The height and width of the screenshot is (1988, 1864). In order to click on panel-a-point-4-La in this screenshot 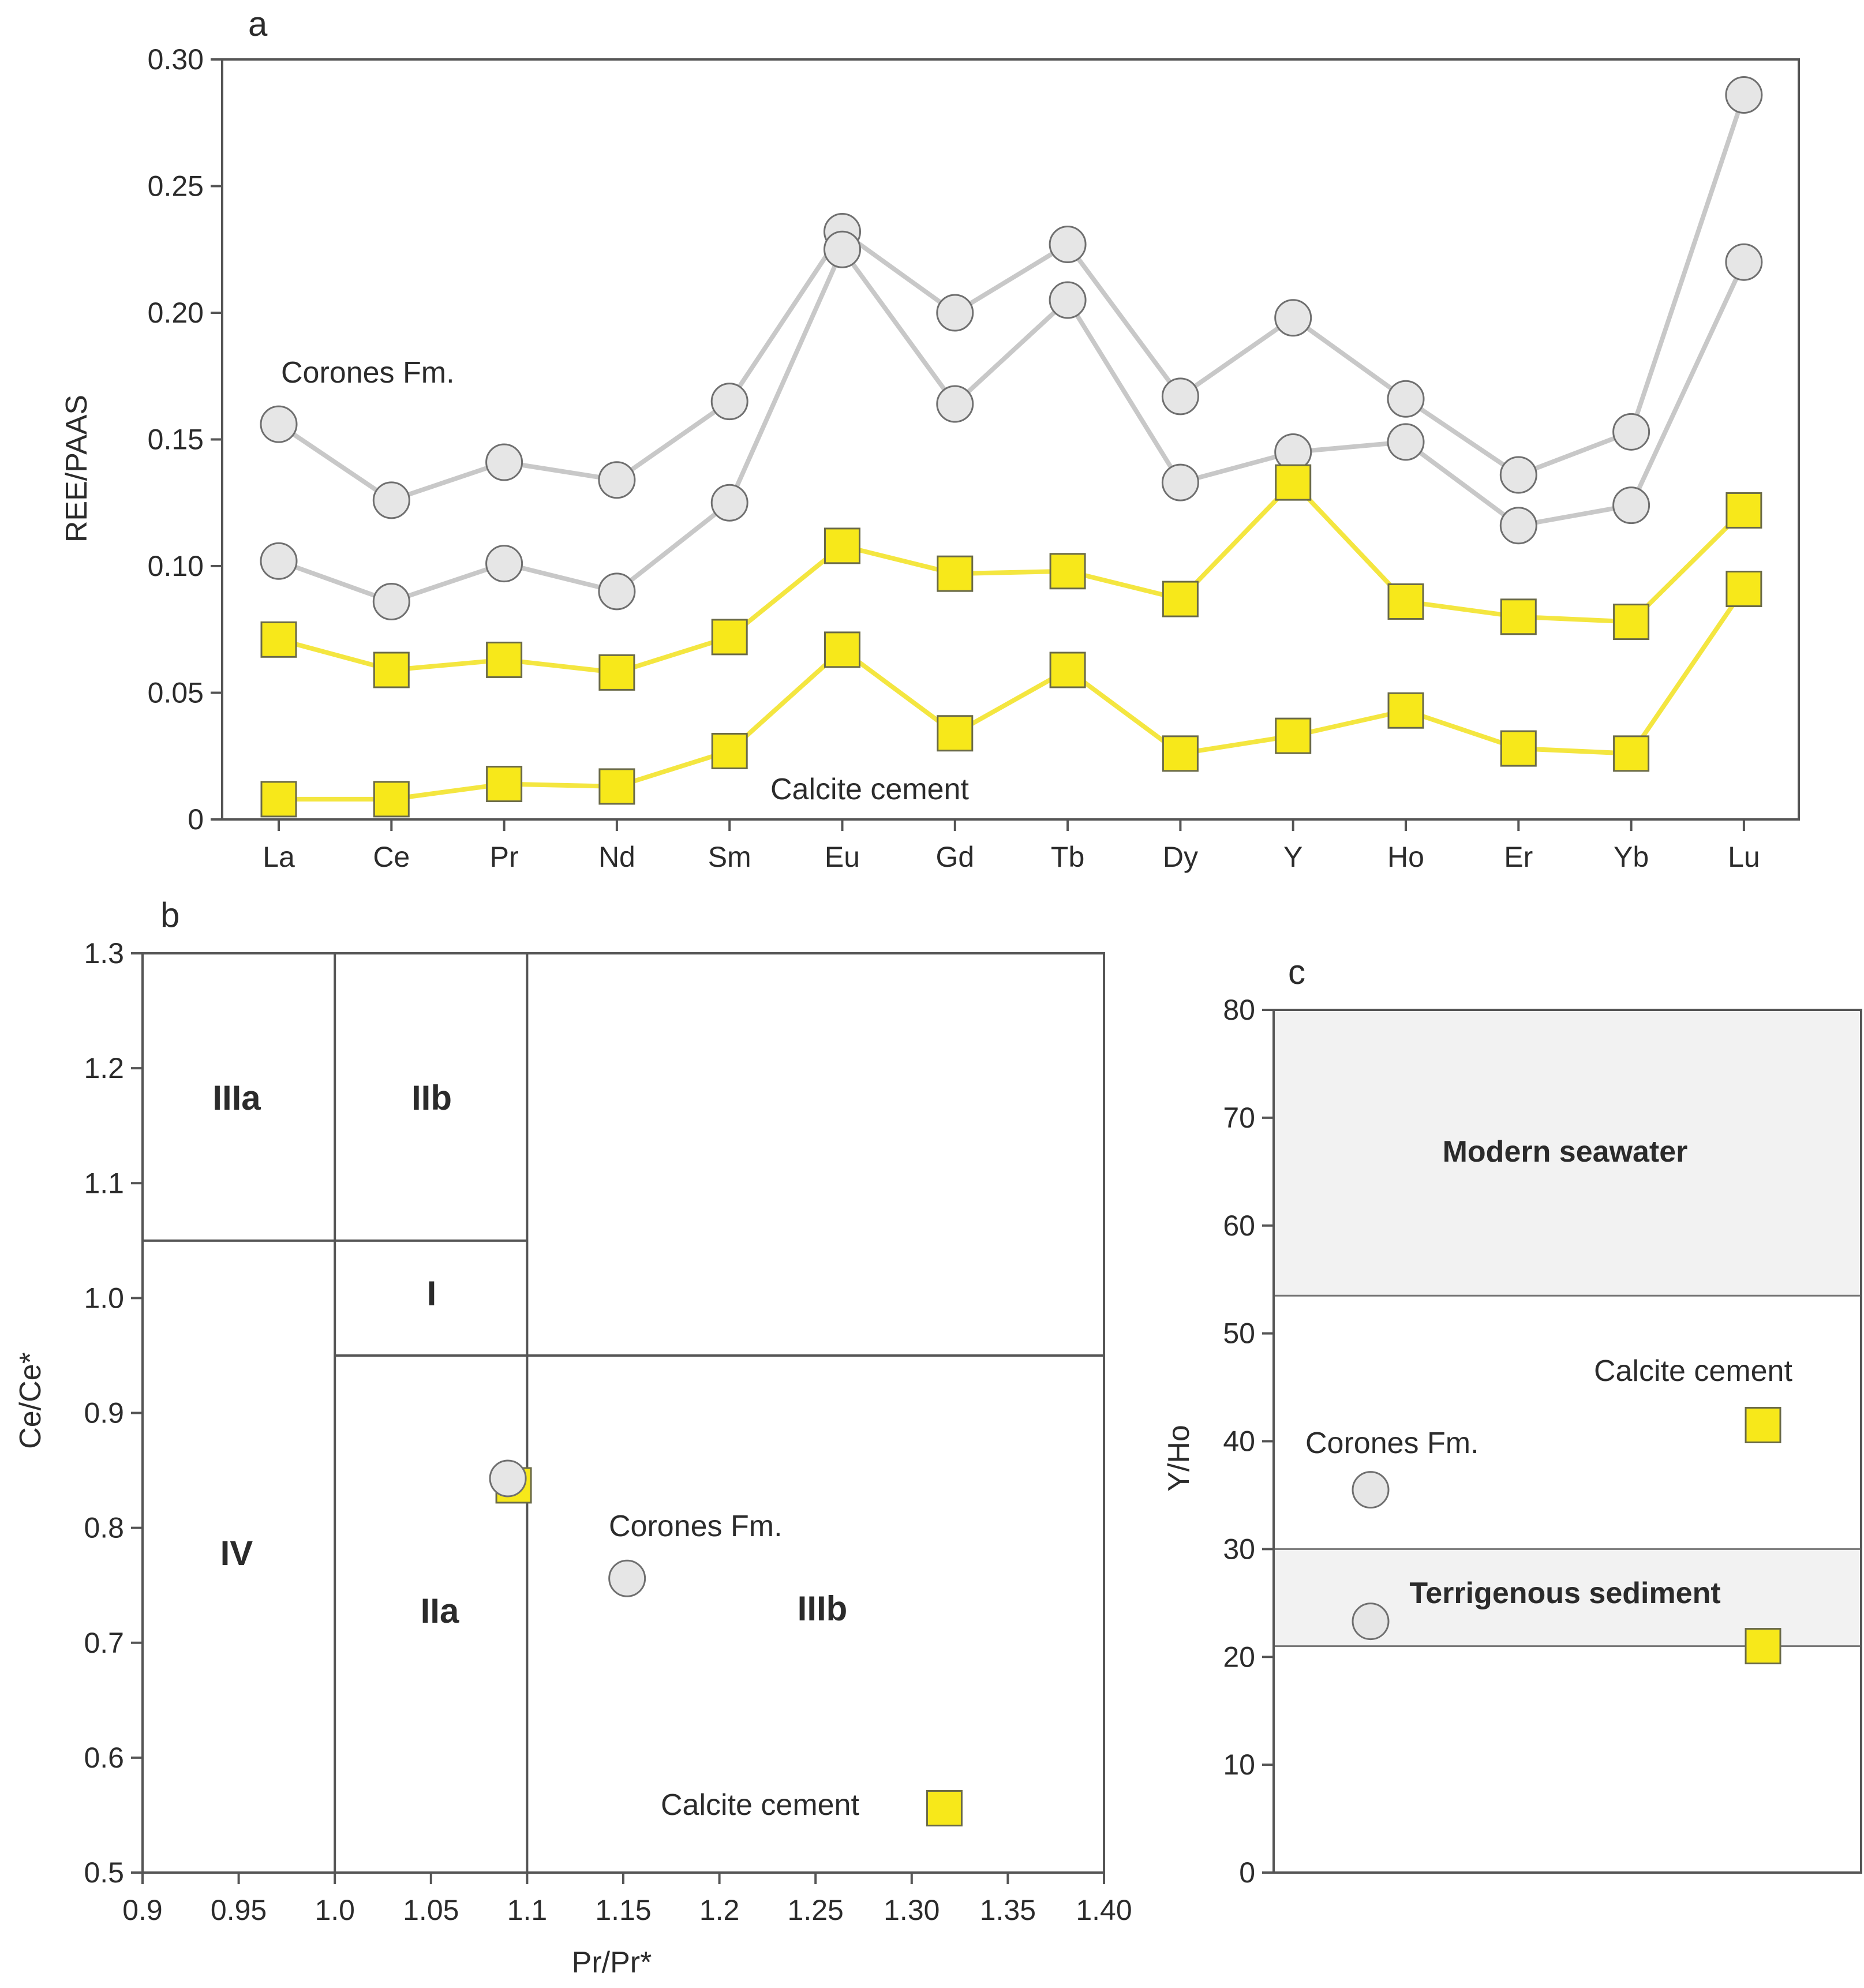, I will do `click(279, 800)`.